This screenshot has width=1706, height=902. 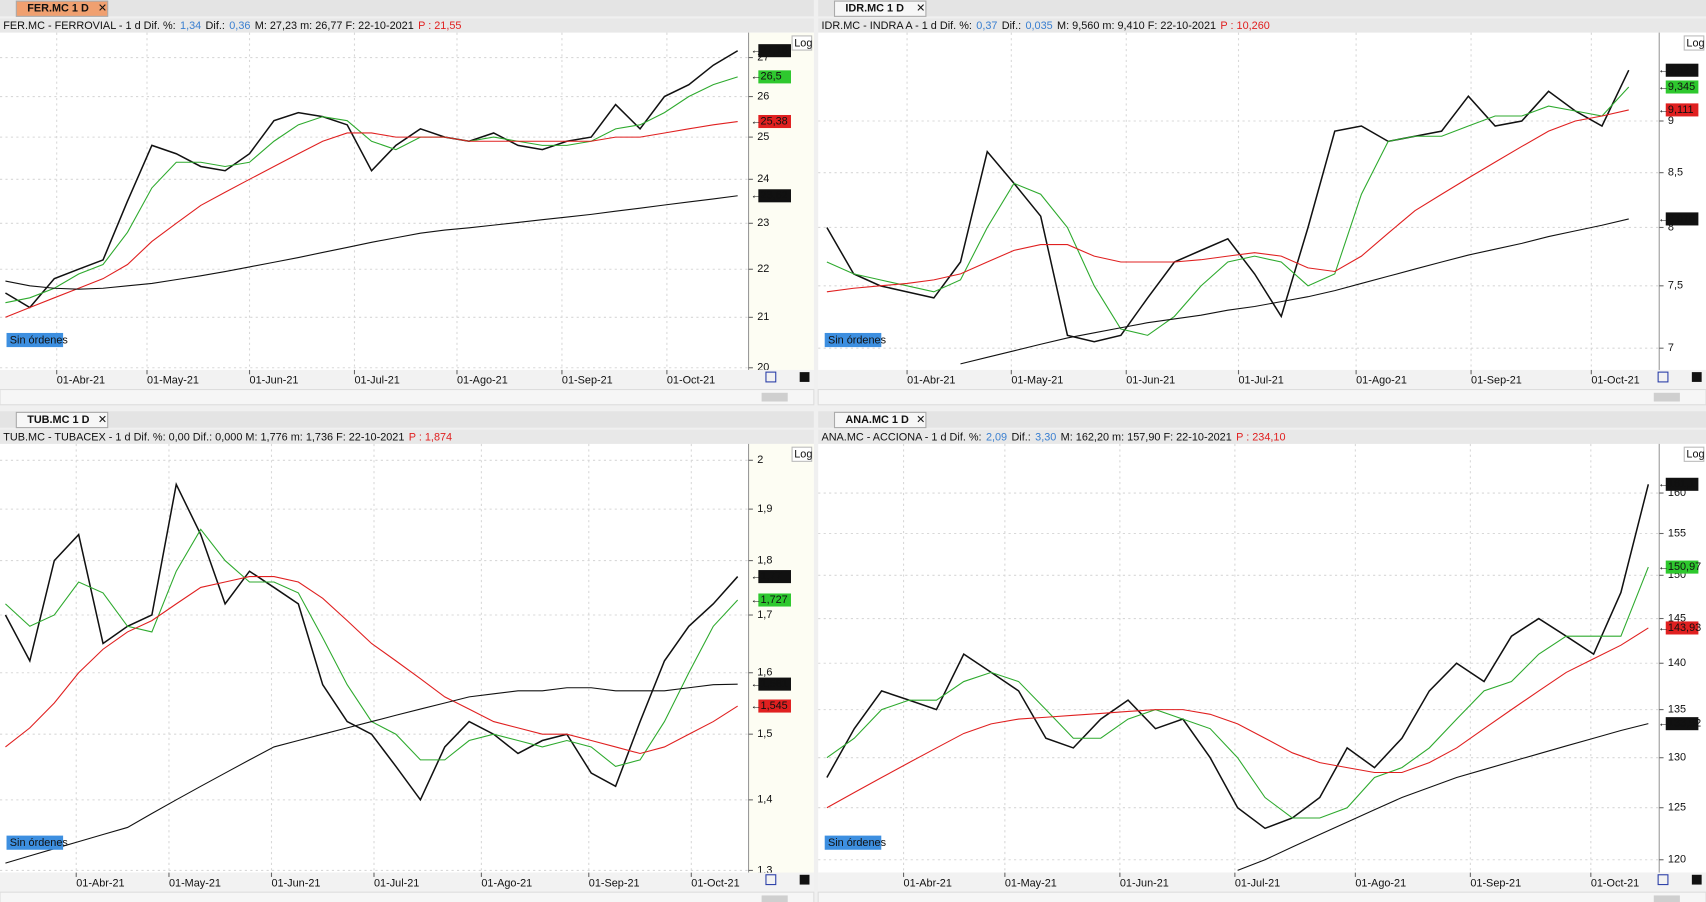 I want to click on header-part: M: 162,20 m: 157,90 F: 22-10-2021, so click(x=1146, y=437).